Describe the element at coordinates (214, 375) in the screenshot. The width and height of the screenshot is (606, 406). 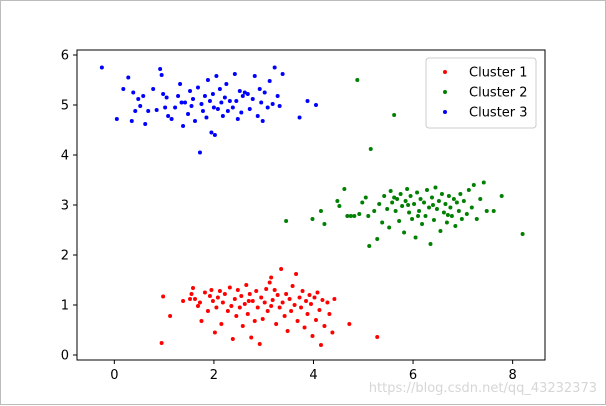
I see `x-tick-label: 2` at that location.